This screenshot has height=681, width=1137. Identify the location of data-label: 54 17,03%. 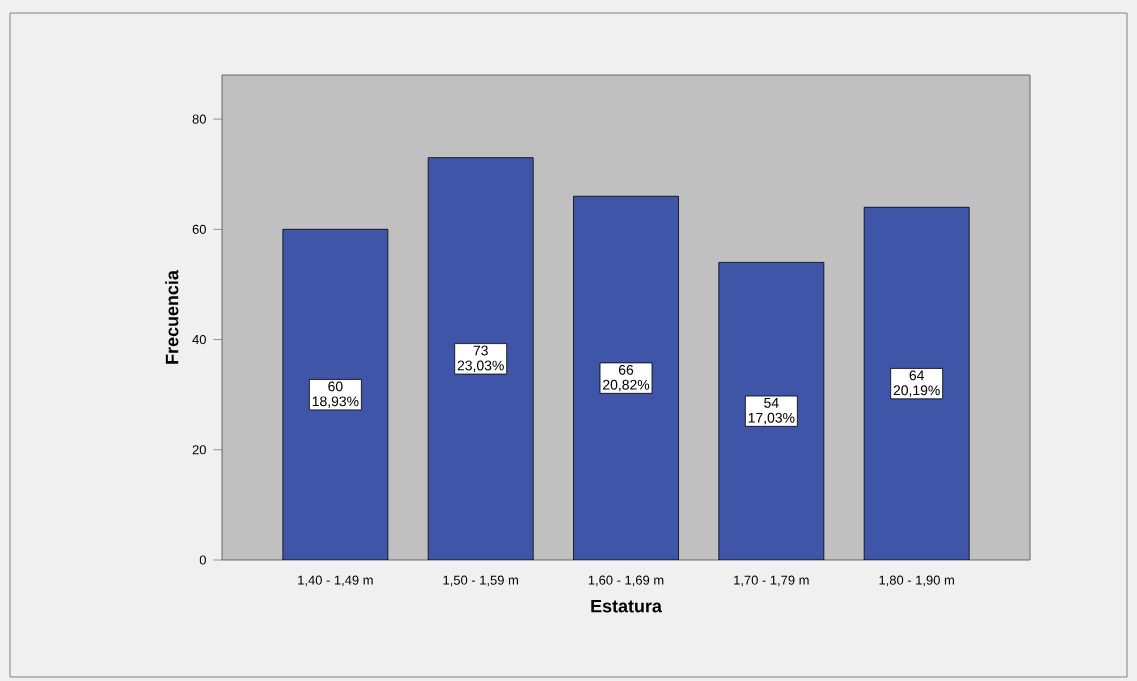
(771, 411).